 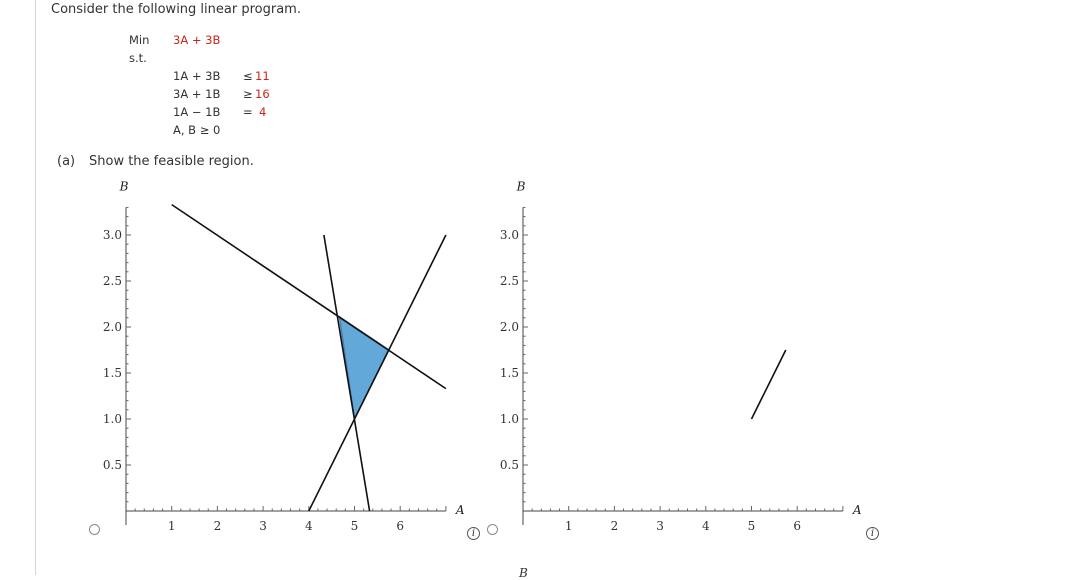 I want to click on objective-label: Min, so click(x=139, y=40).